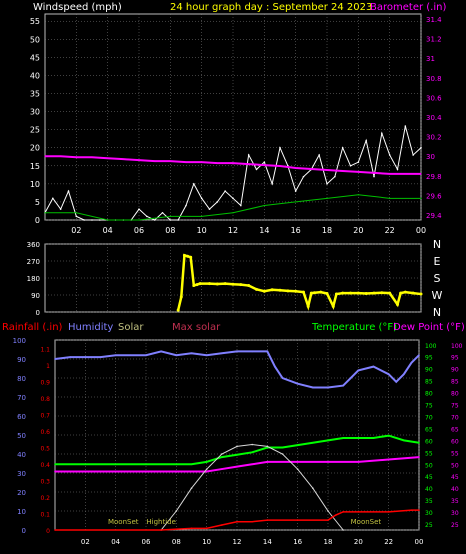  Describe the element at coordinates (45, 382) in the screenshot. I see `y-tick-label: 0.9` at that location.